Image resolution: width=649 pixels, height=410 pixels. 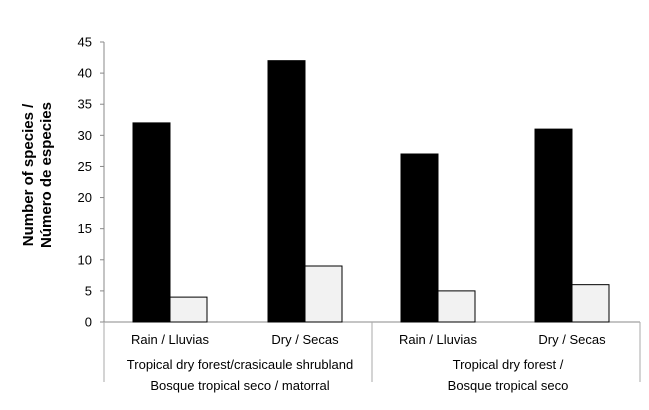 I want to click on y-tick-label: 20, so click(x=85, y=197).